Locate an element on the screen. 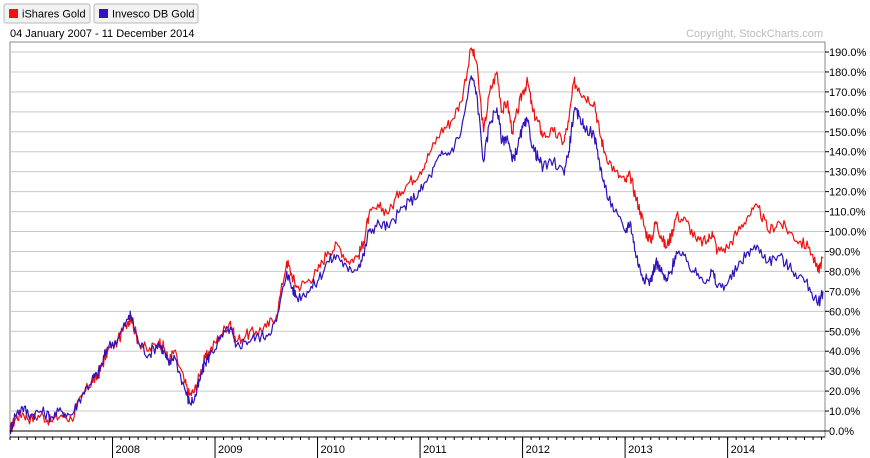 The height and width of the screenshot is (458, 870). x-axis: 2008 2009 2010 2011 2012 2013 2014 is located at coordinates (416, 447).